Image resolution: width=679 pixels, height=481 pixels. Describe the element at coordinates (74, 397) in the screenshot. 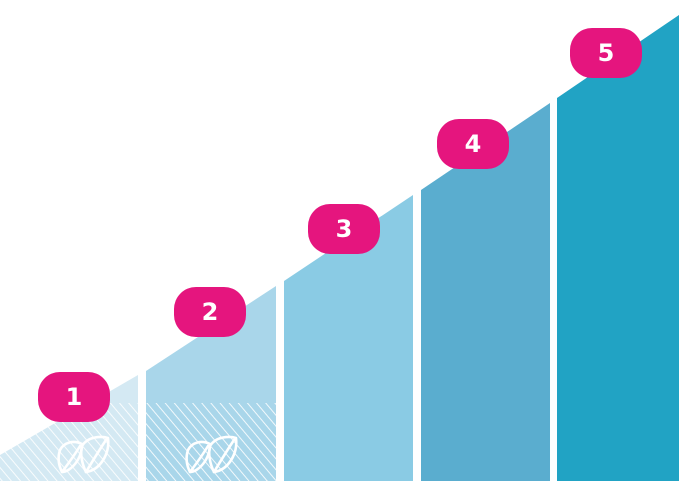

I see `step-1-badge: 1` at that location.